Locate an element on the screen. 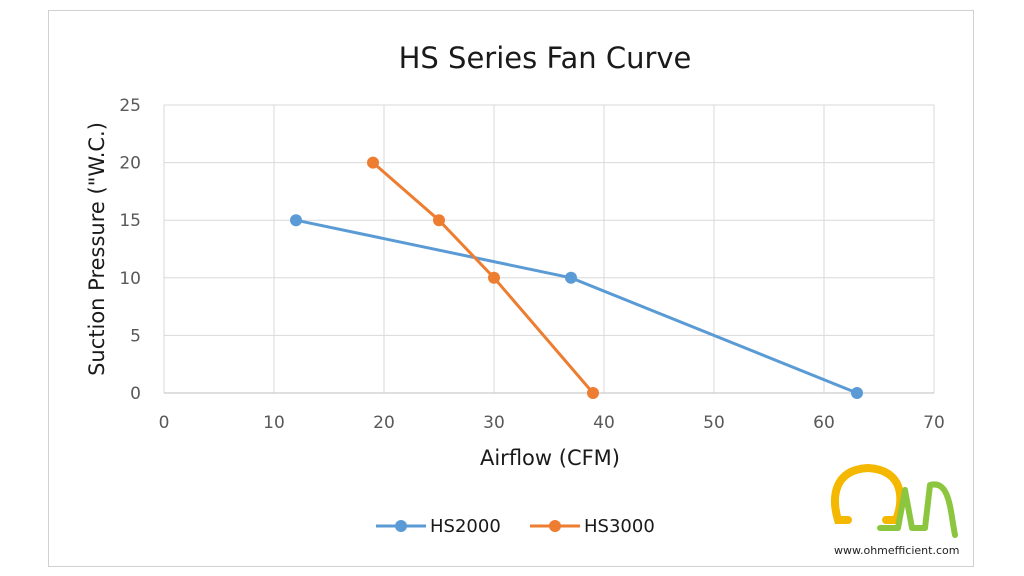 This screenshot has width=1024, height=576. legend-label-hs3000: HS3000 is located at coordinates (619, 526).